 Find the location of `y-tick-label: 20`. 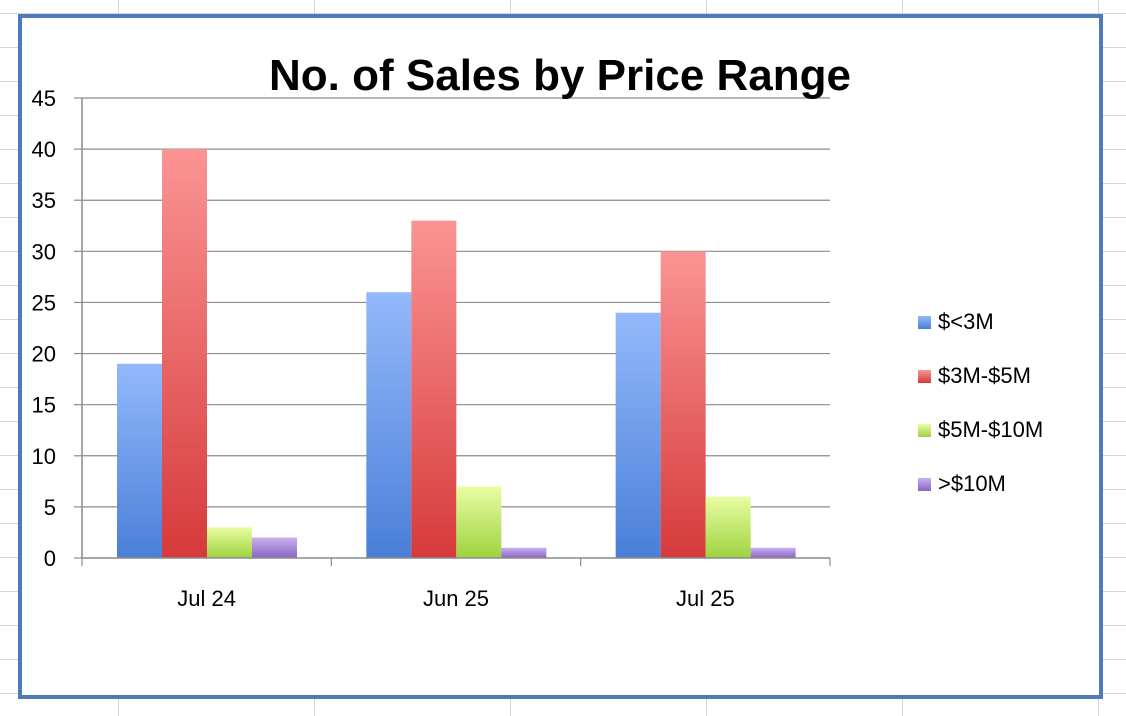

y-tick-label: 20 is located at coordinates (44, 354).